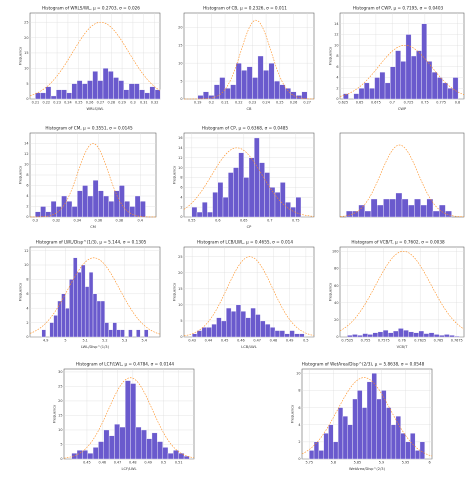 The width and height of the screenshot is (474, 489). I want to click on y-tick-label: 15, so click(26, 53).